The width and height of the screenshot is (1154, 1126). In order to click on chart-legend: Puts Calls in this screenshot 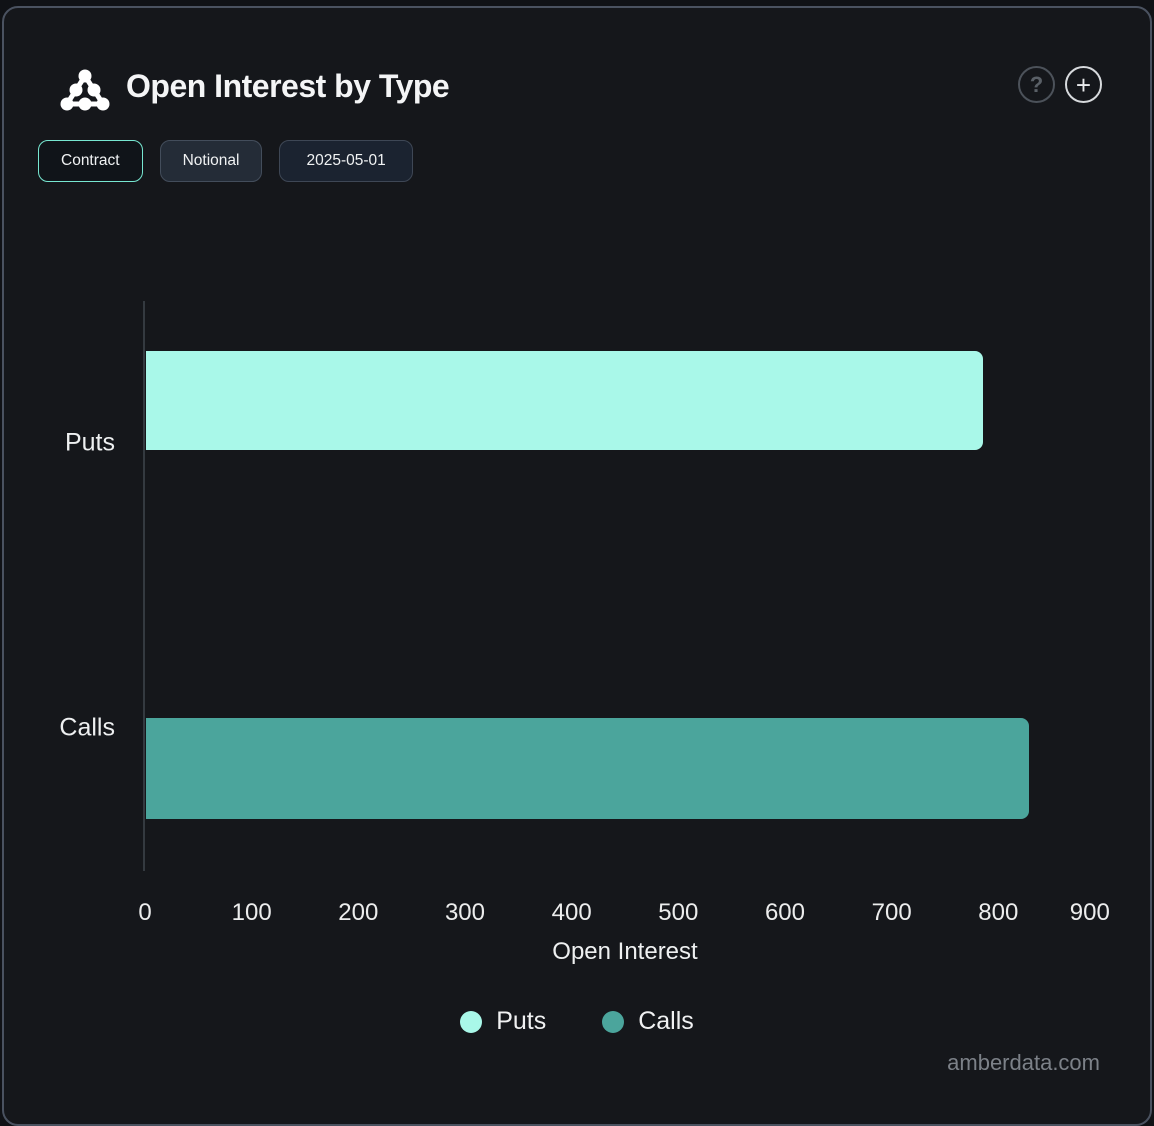, I will do `click(577, 1021)`.